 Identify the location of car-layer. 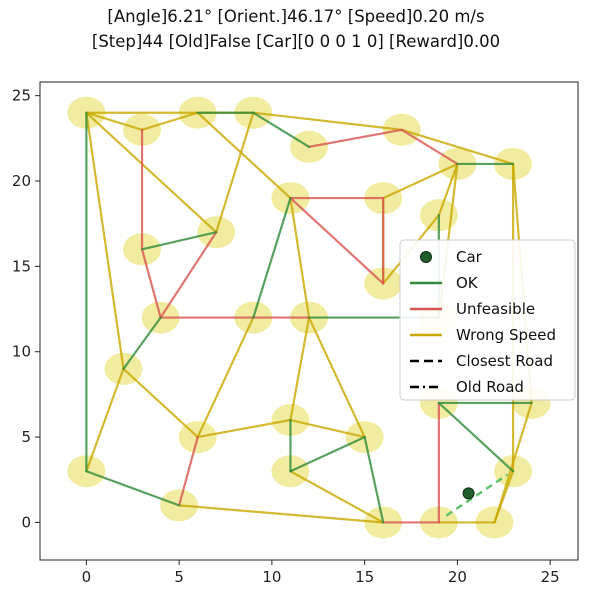
(477, 495).